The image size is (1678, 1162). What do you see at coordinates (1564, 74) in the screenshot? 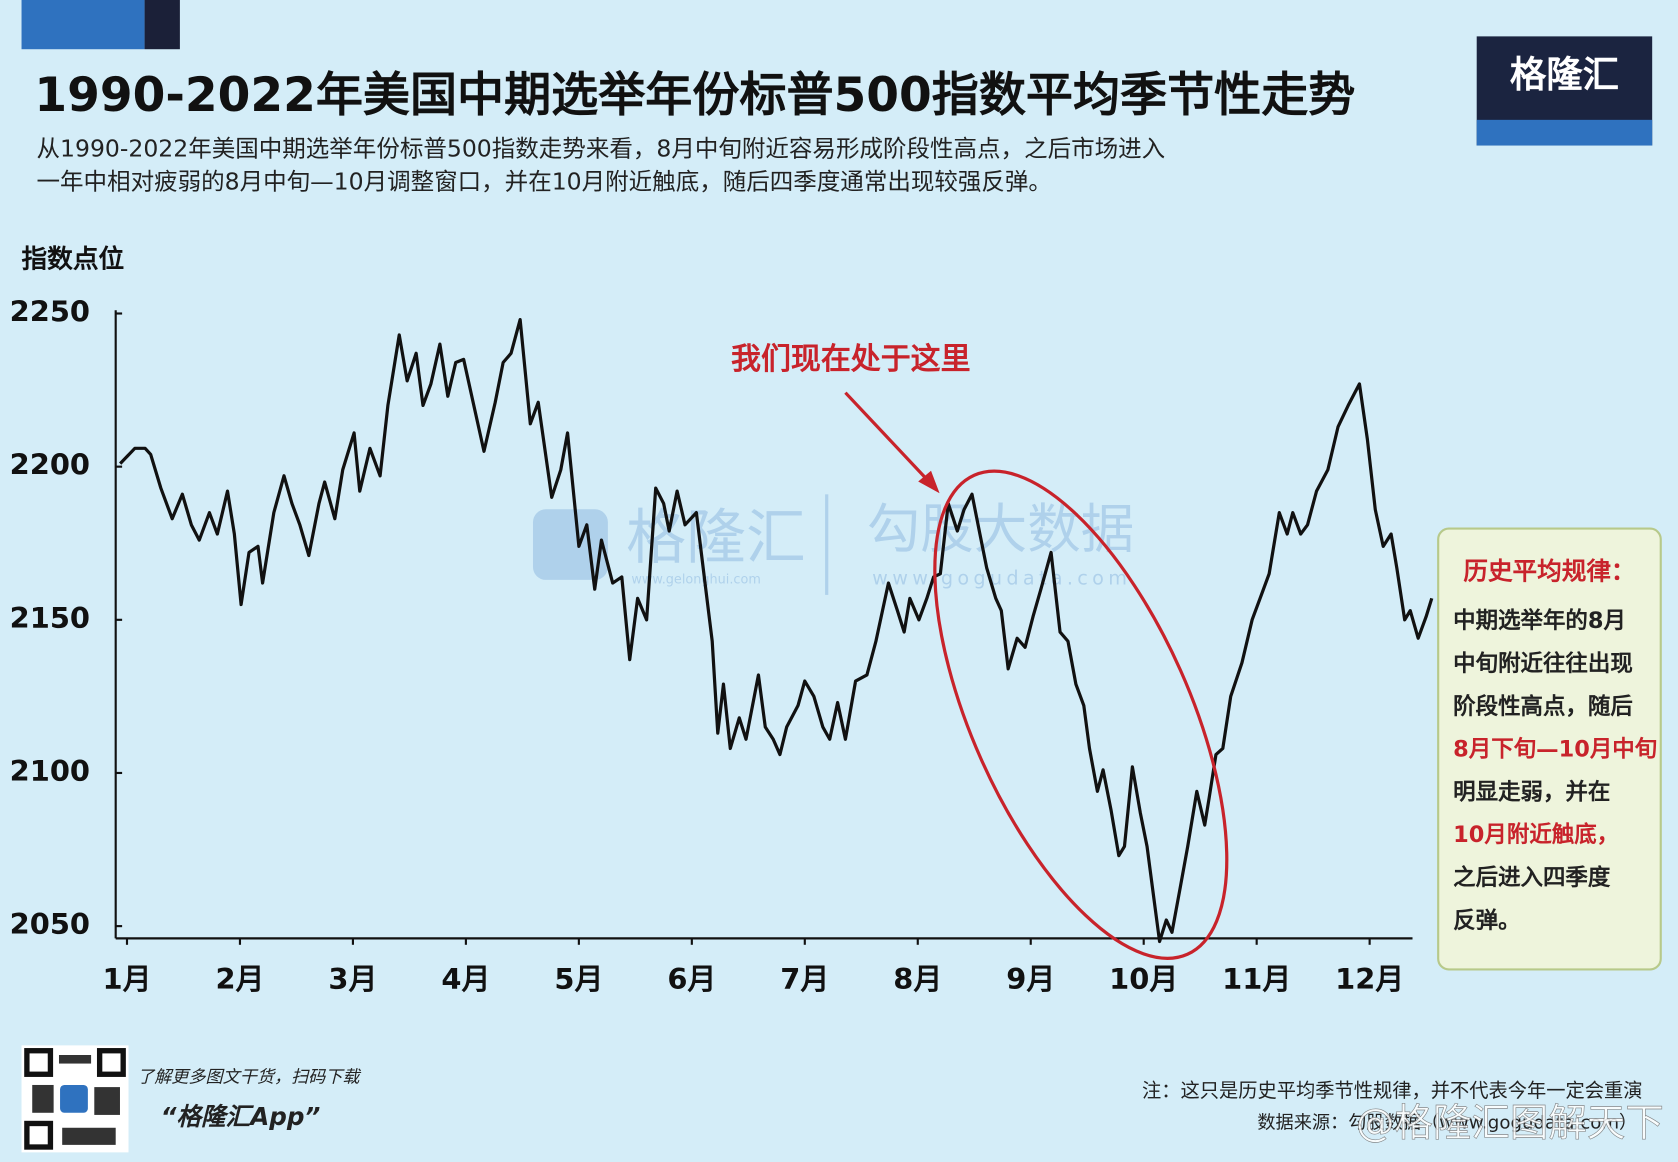
I see `logo-text: 格隆汇` at bounding box center [1564, 74].